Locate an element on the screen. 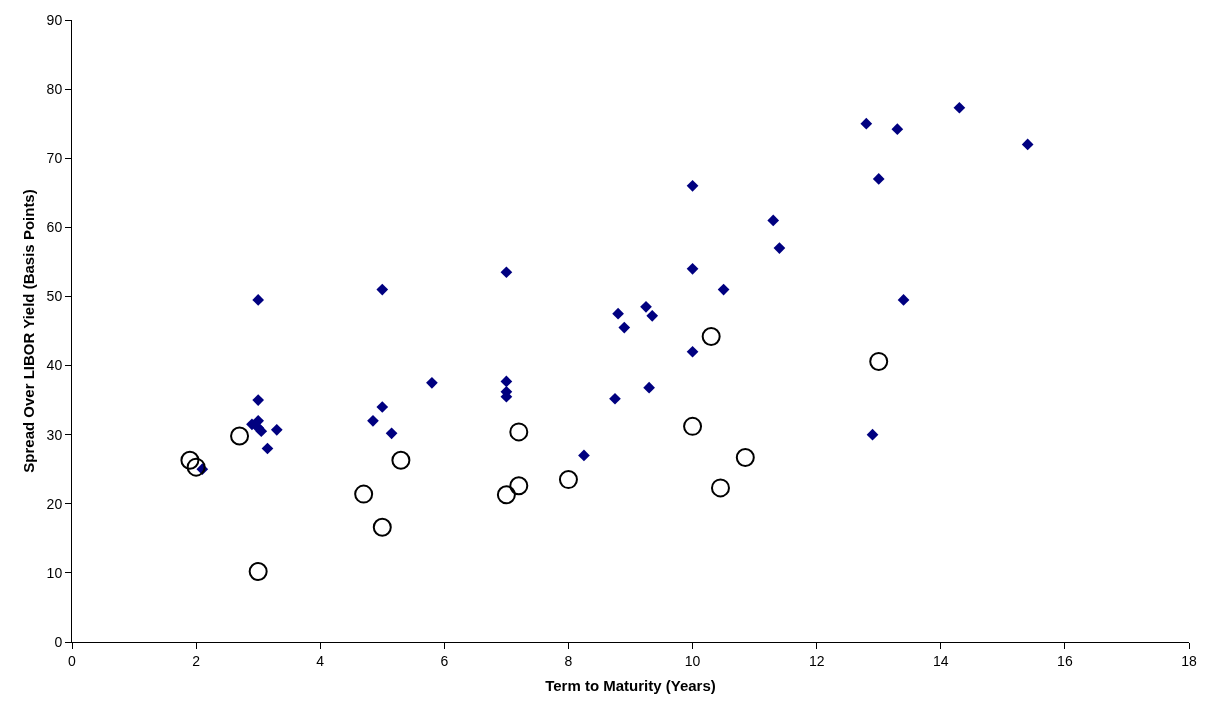  y-tick-label: 80 is located at coordinates (54, 89).